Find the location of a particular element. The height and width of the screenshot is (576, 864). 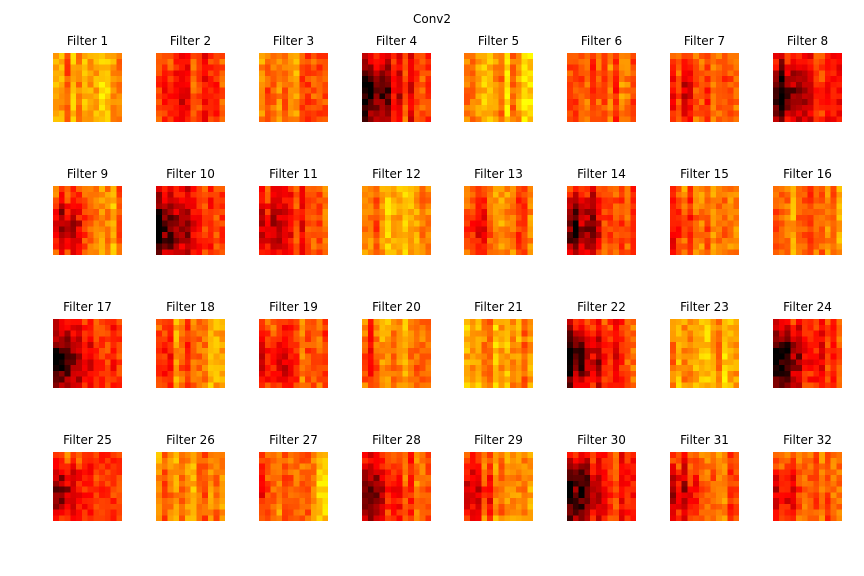

filter-title: Filter 9 is located at coordinates (87, 174).